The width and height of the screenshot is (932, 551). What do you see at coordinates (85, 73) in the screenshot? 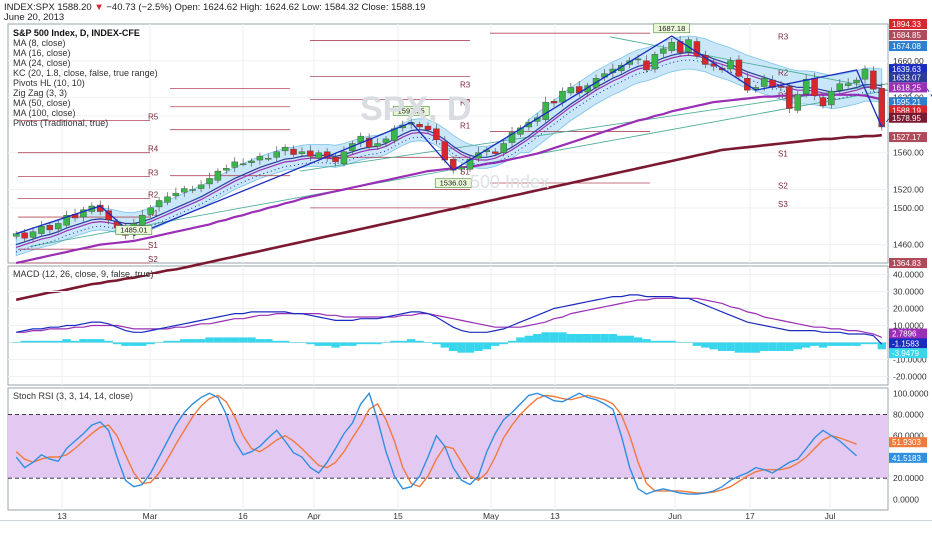
I see `price-legend-item: KC (20, 1.8, close, false, true range)` at bounding box center [85, 73].